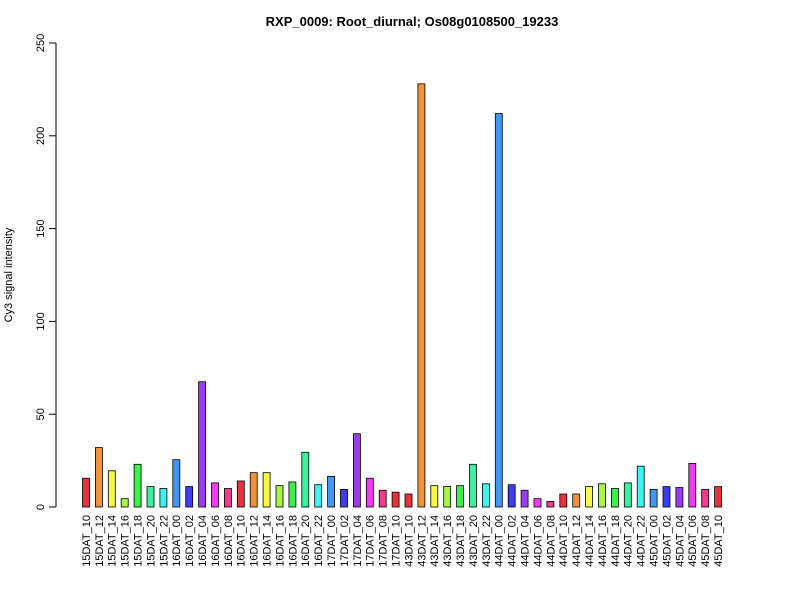  Describe the element at coordinates (474, 541) in the screenshot. I see `x-tick-label: 43DAT_20` at that location.